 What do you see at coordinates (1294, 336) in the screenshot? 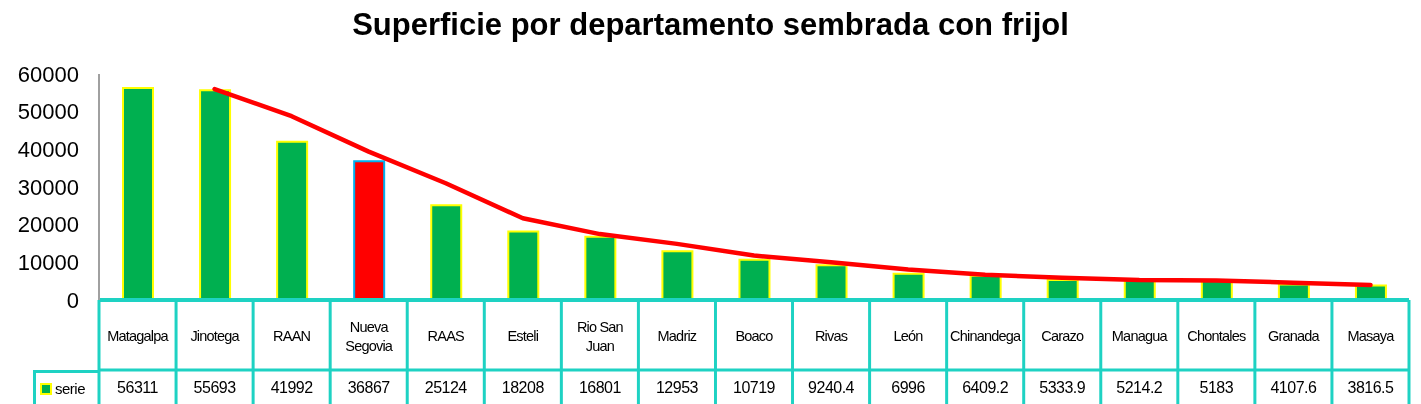
I see `x-tick-label: Granada` at bounding box center [1294, 336].